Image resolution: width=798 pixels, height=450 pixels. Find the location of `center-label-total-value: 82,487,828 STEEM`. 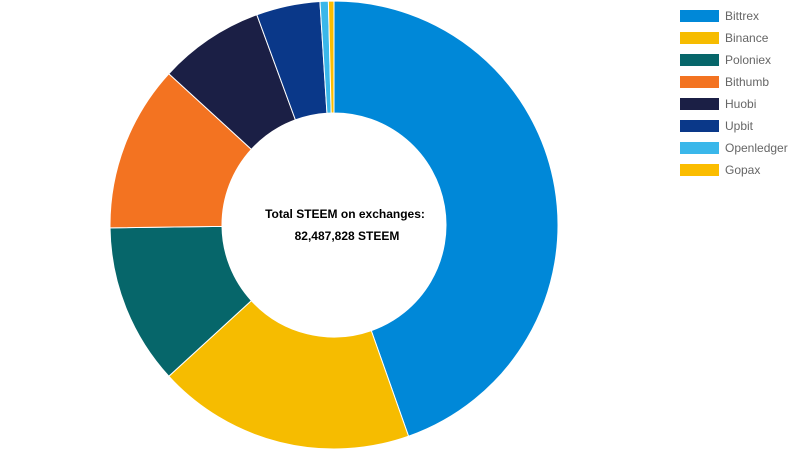

center-label-total-value: 82,487,828 STEEM is located at coordinates (347, 236).